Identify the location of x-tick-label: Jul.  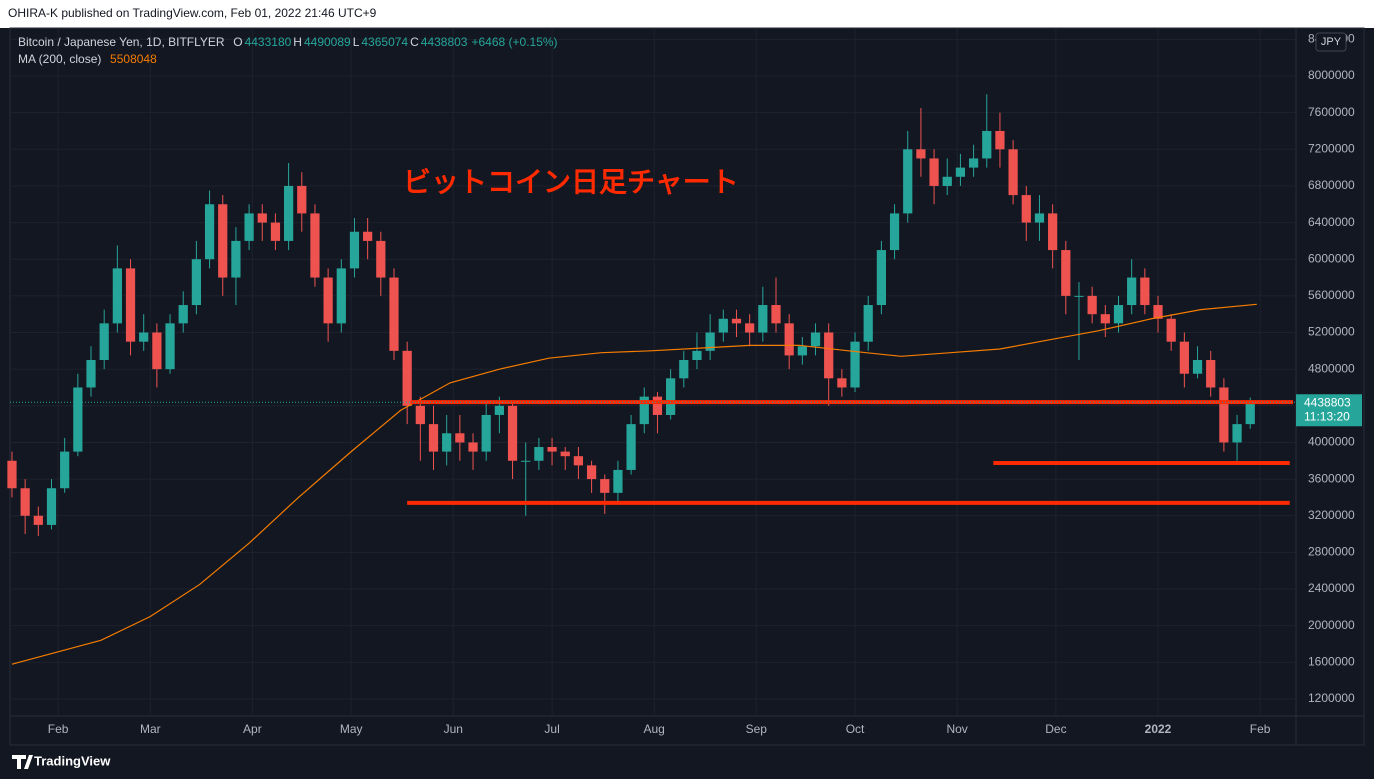
(551, 729).